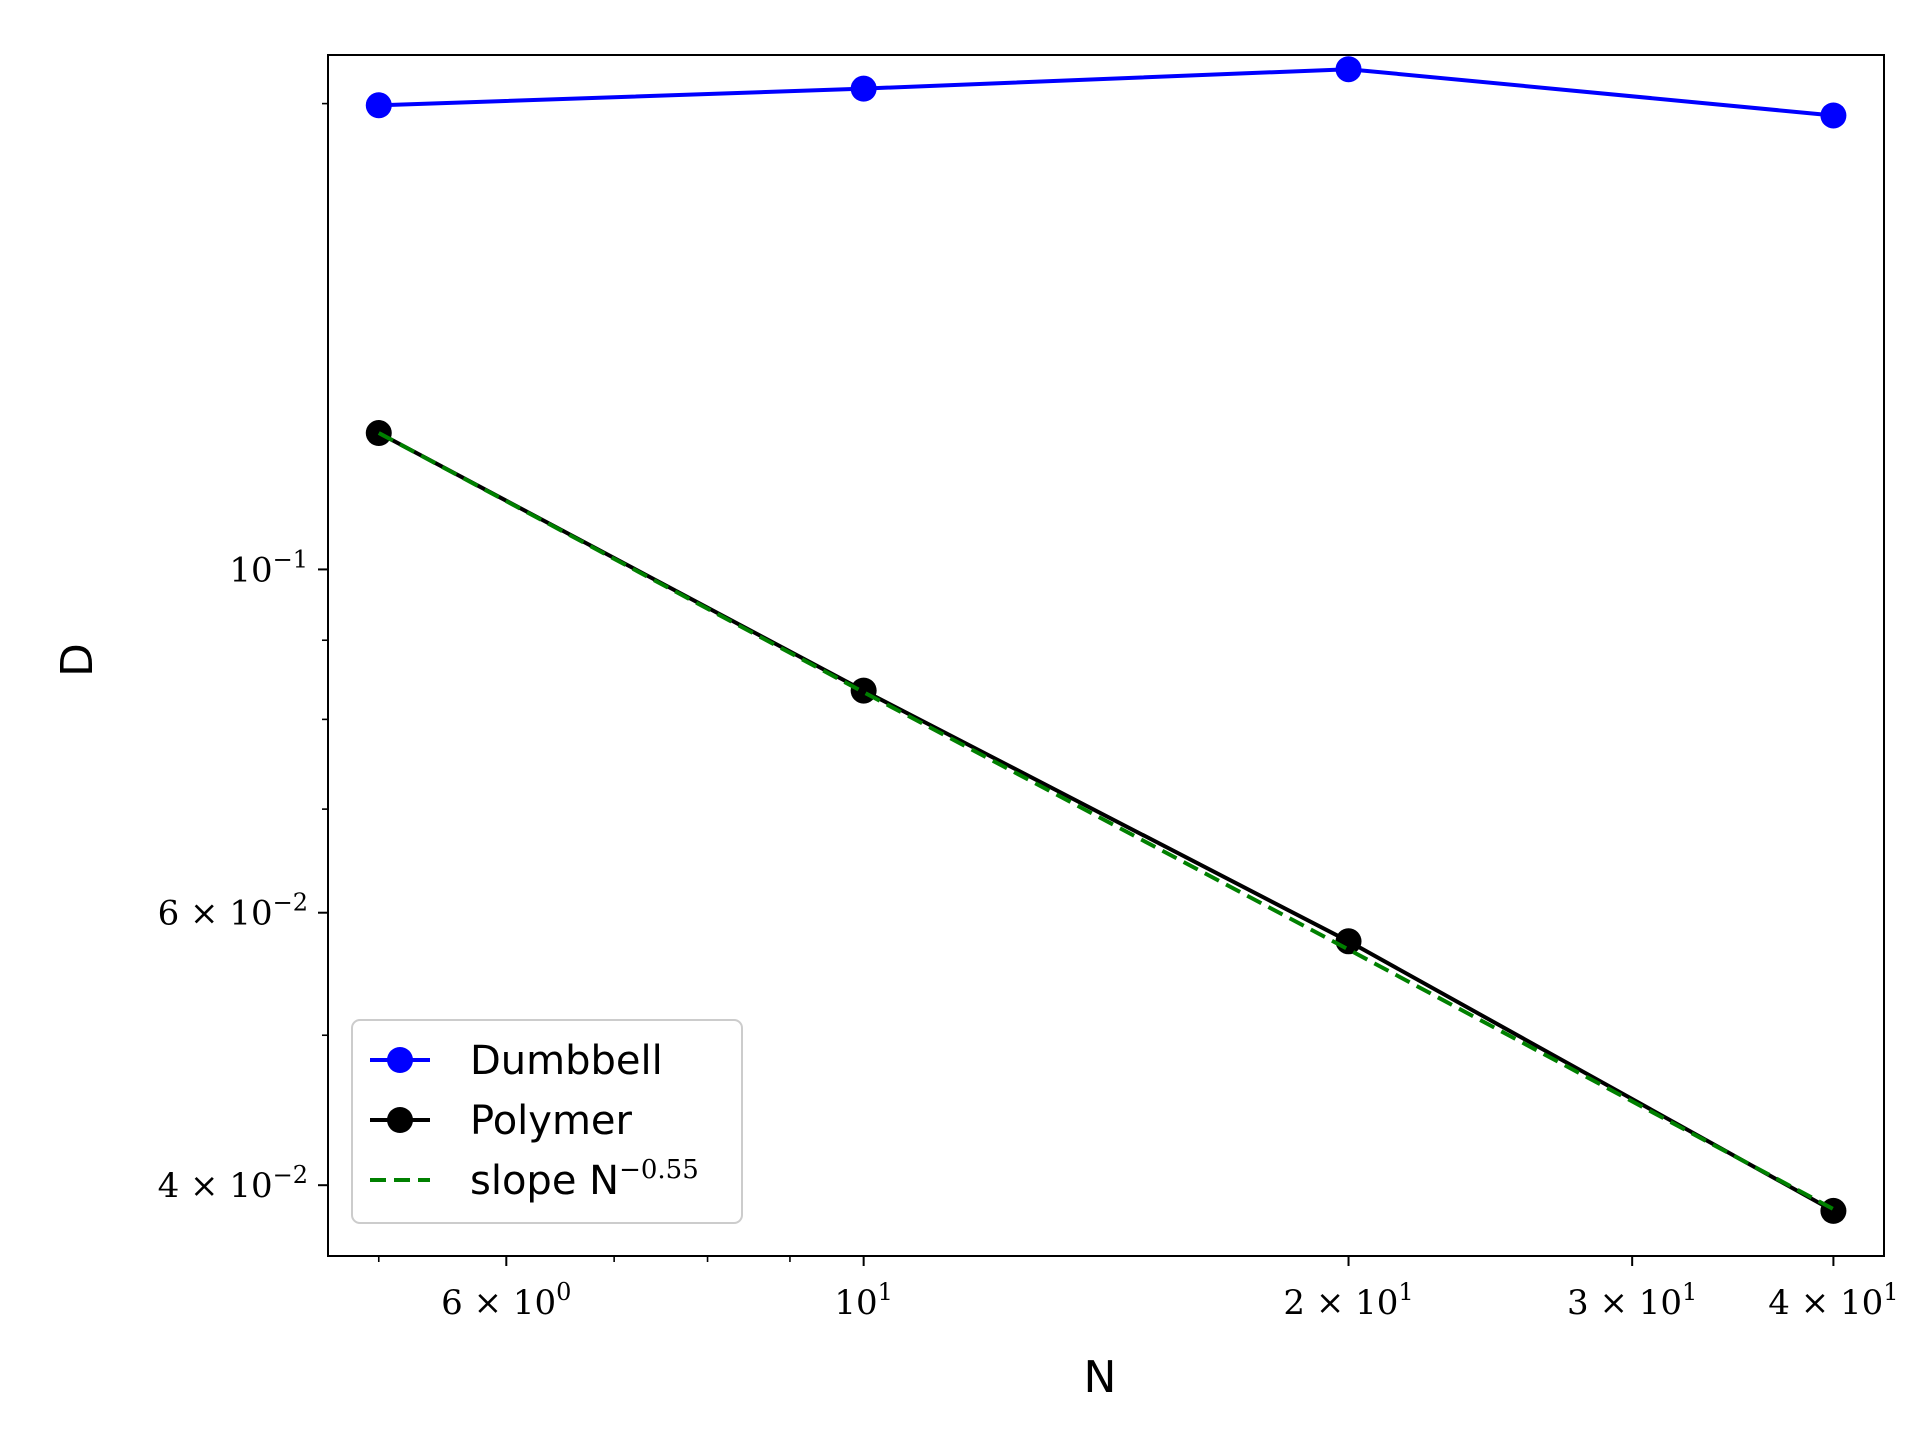 The image size is (1920, 1440). I want to click on x-tick-label: 101, so click(863, 1300).